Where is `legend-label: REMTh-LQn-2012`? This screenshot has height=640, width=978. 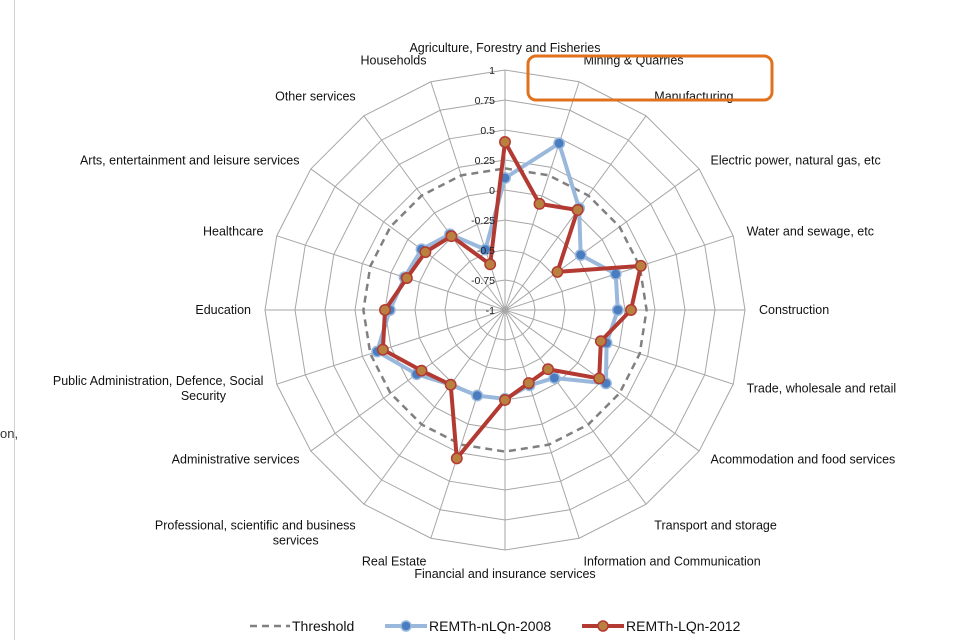
legend-label: REMTh-LQn-2012 is located at coordinates (683, 626).